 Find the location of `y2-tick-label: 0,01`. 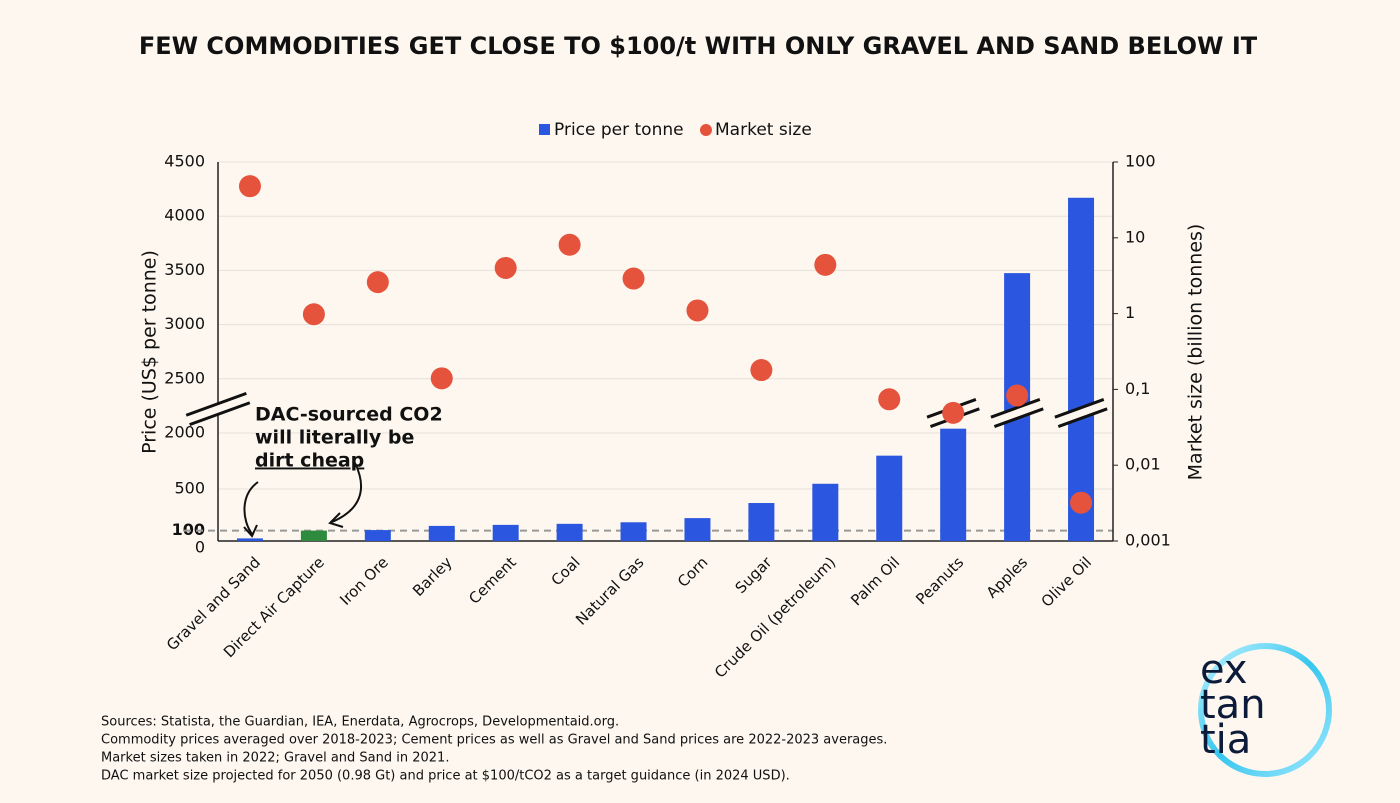

y2-tick-label: 0,01 is located at coordinates (1143, 464).